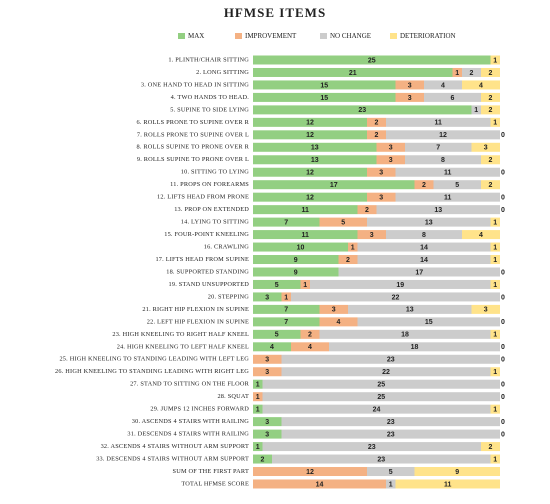  I want to click on legend-label: DETERIORATION, so click(428, 36).